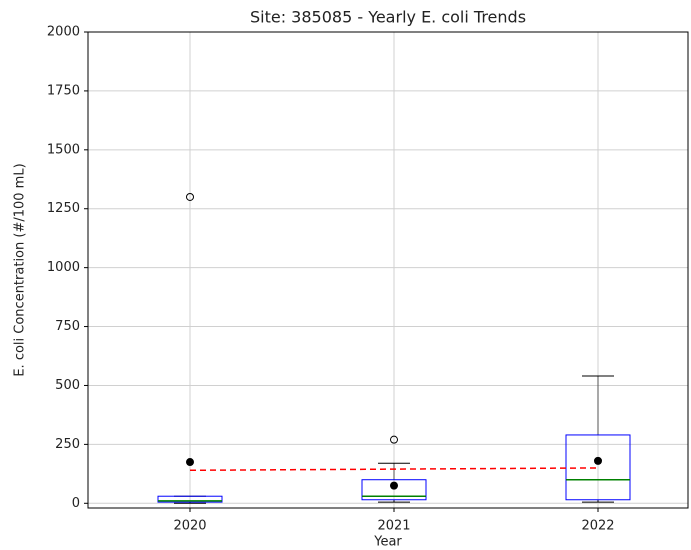 The image size is (691, 550). Describe the element at coordinates (63, 90) in the screenshot. I see `y-tick-label: 1750` at that location.